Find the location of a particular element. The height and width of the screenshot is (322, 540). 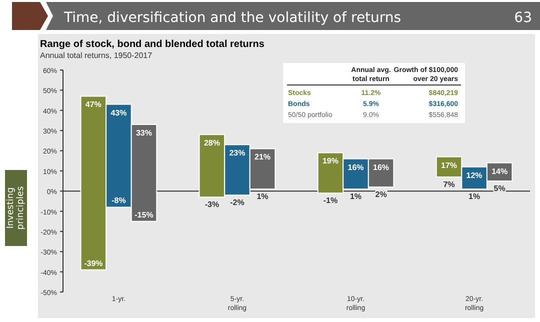

data-label: 47% is located at coordinates (93, 105).